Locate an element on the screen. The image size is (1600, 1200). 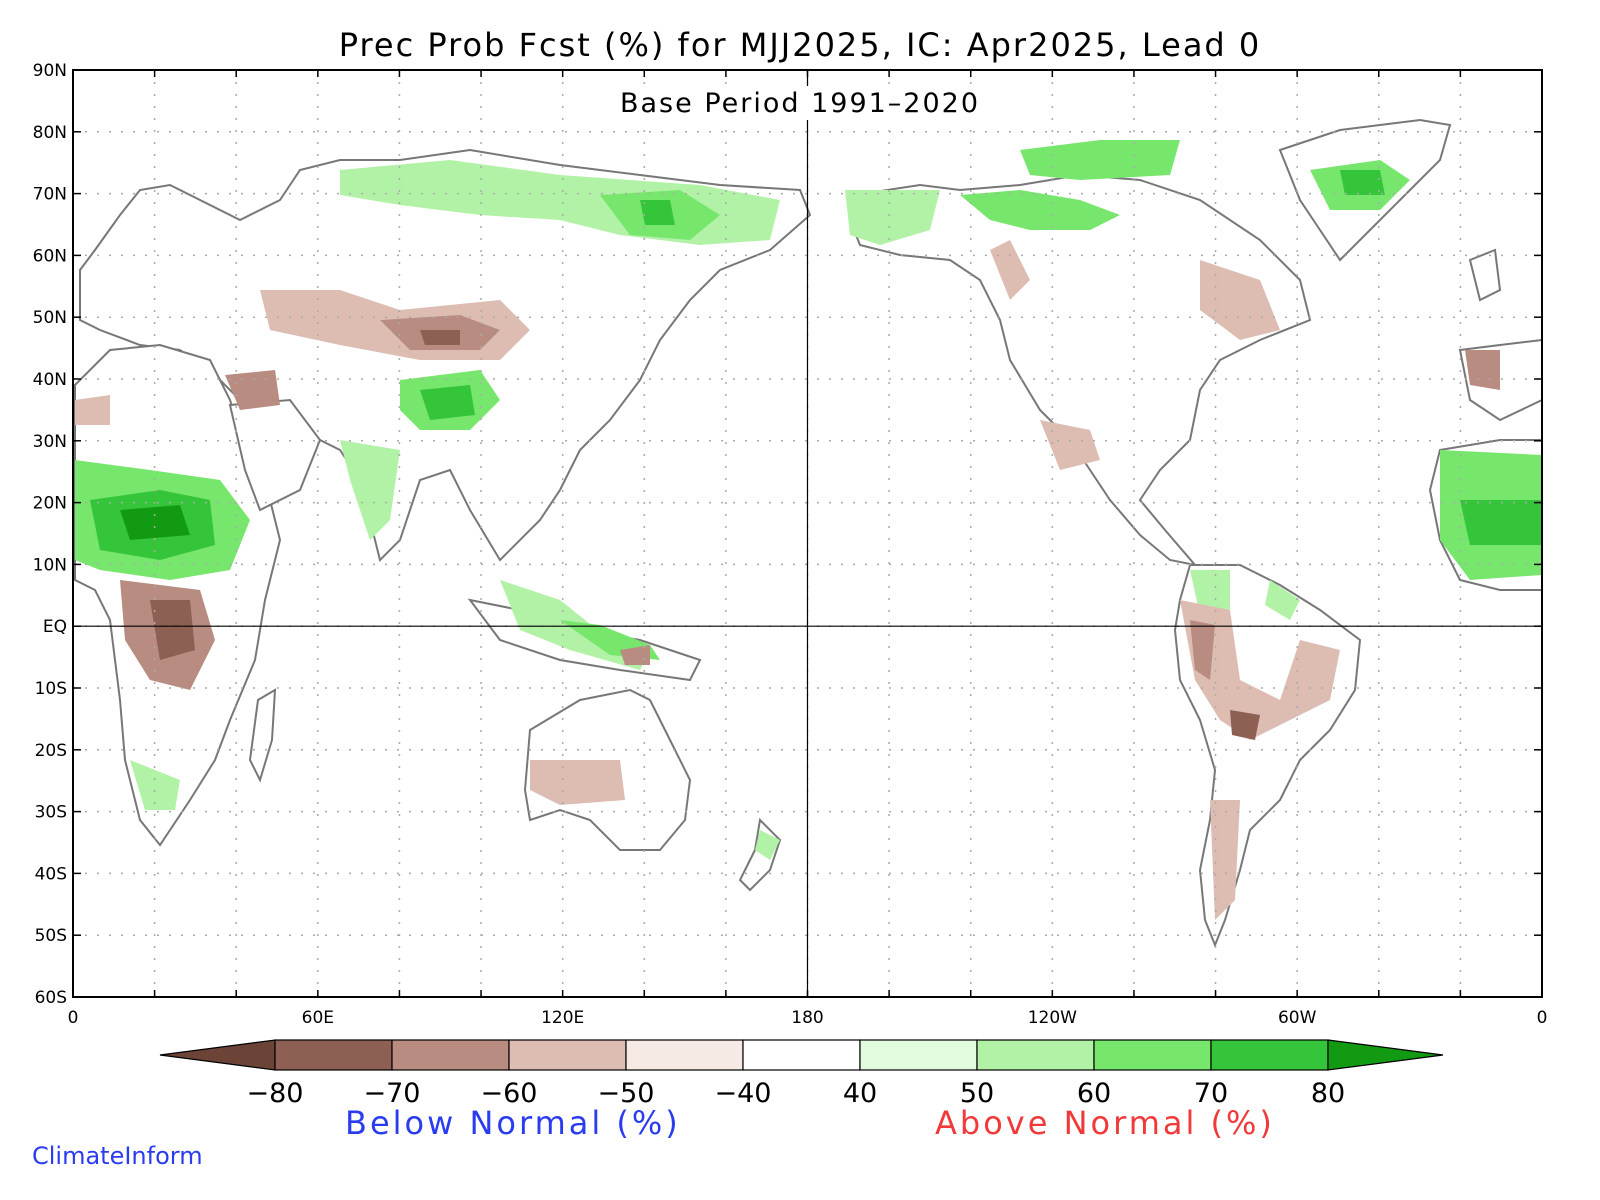
lat-tick-label: 10S is located at coordinates (51, 689).